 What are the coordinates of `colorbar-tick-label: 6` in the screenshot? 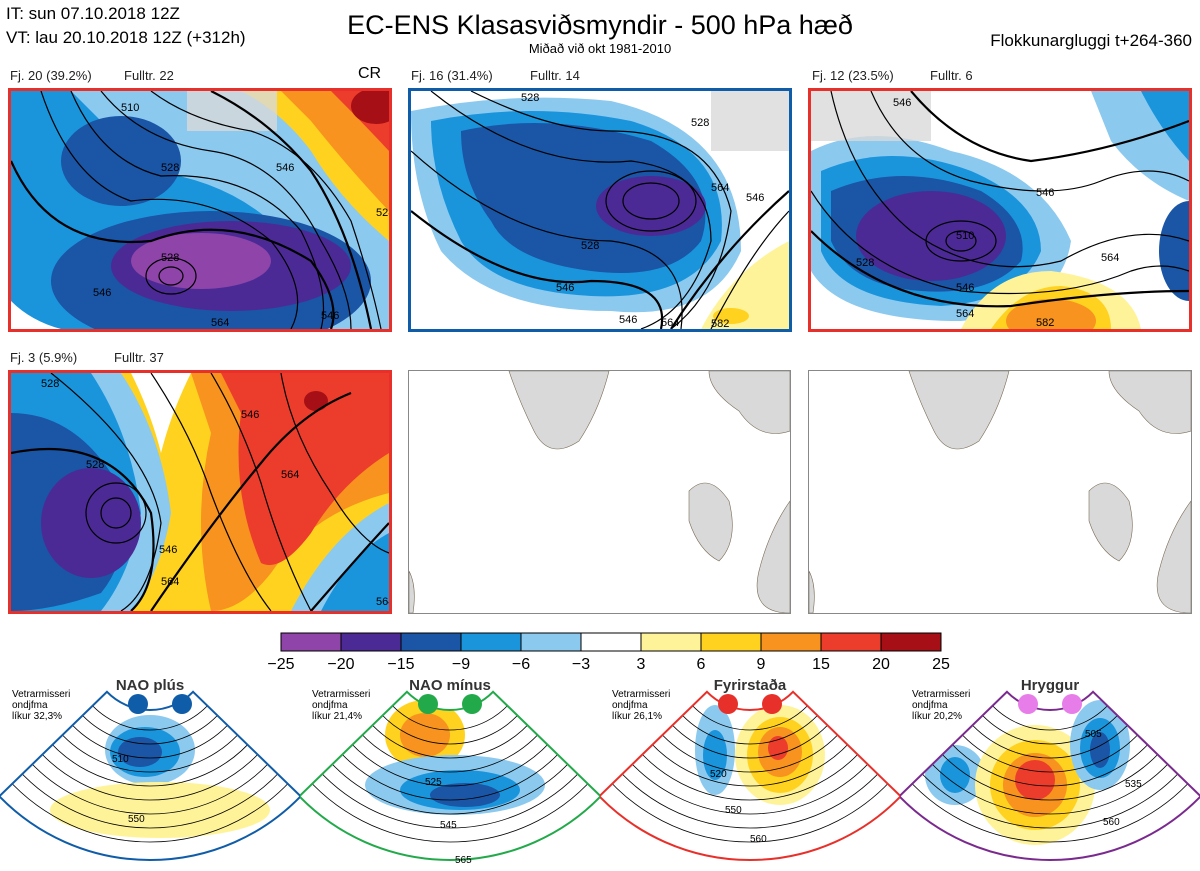 It's located at (701, 664).